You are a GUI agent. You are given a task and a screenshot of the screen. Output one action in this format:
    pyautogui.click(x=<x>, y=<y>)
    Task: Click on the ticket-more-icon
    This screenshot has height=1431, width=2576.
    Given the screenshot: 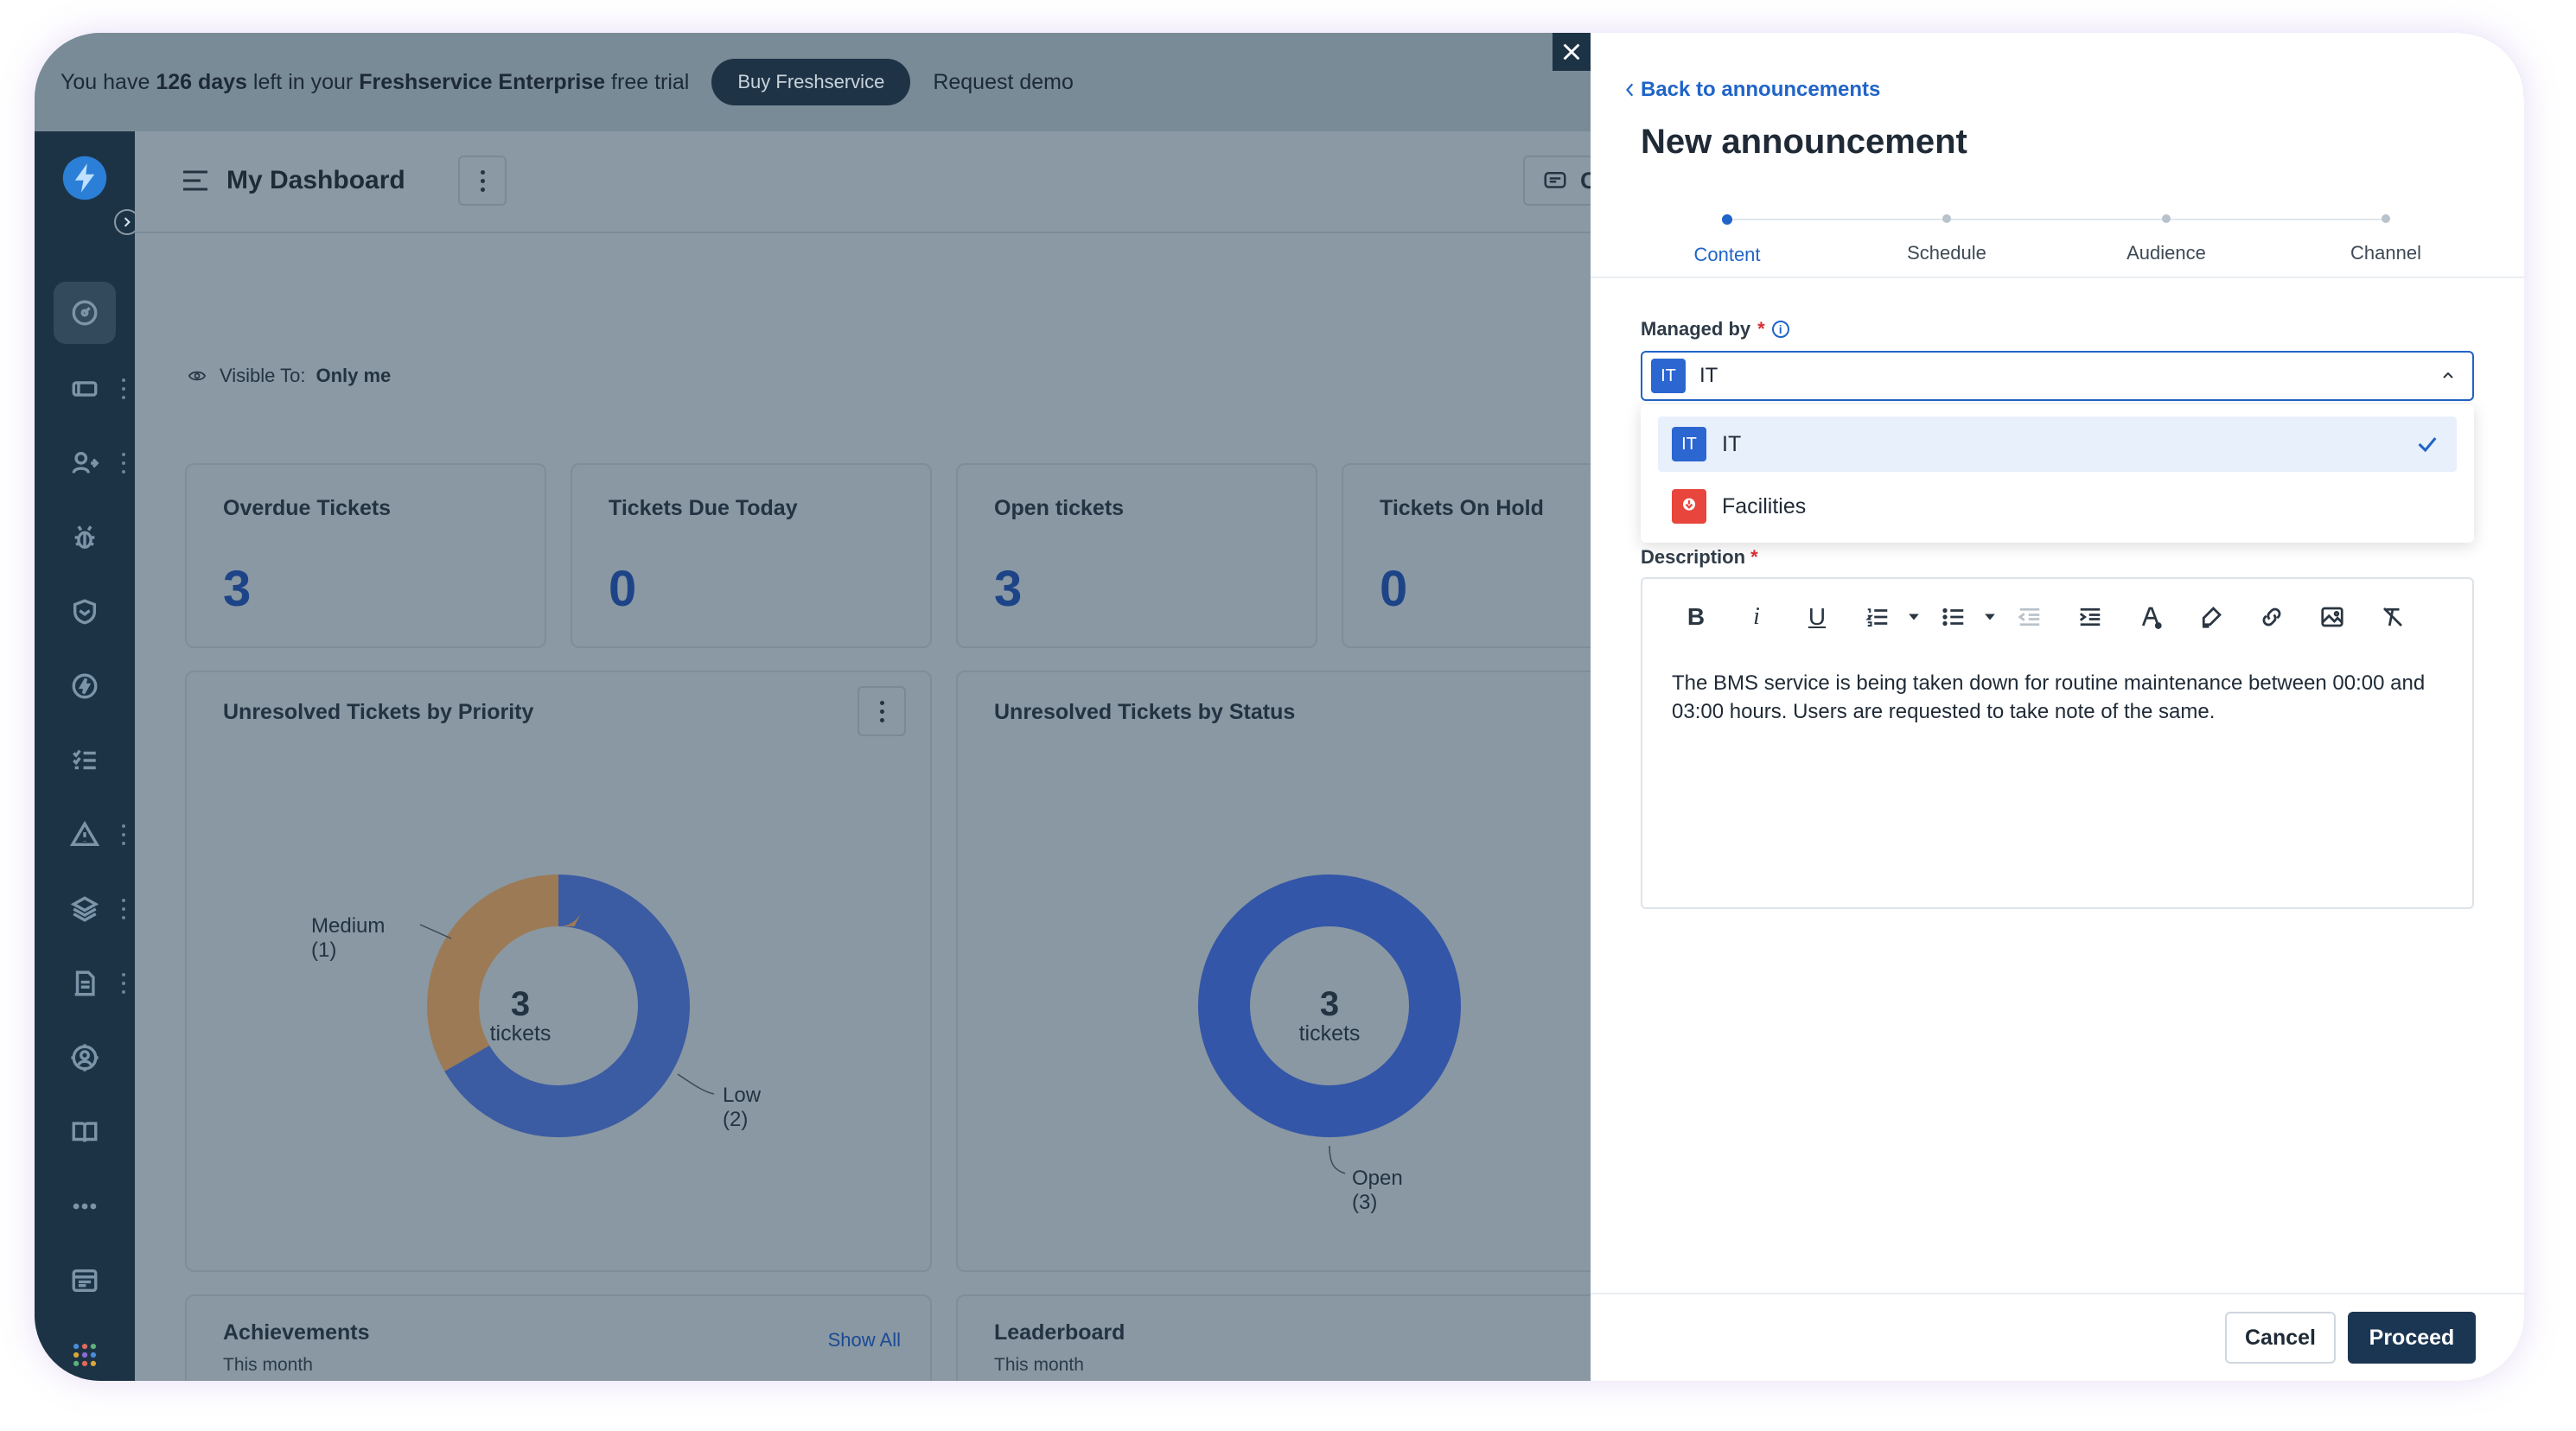 What is the action you would take?
    pyautogui.click(x=123, y=388)
    